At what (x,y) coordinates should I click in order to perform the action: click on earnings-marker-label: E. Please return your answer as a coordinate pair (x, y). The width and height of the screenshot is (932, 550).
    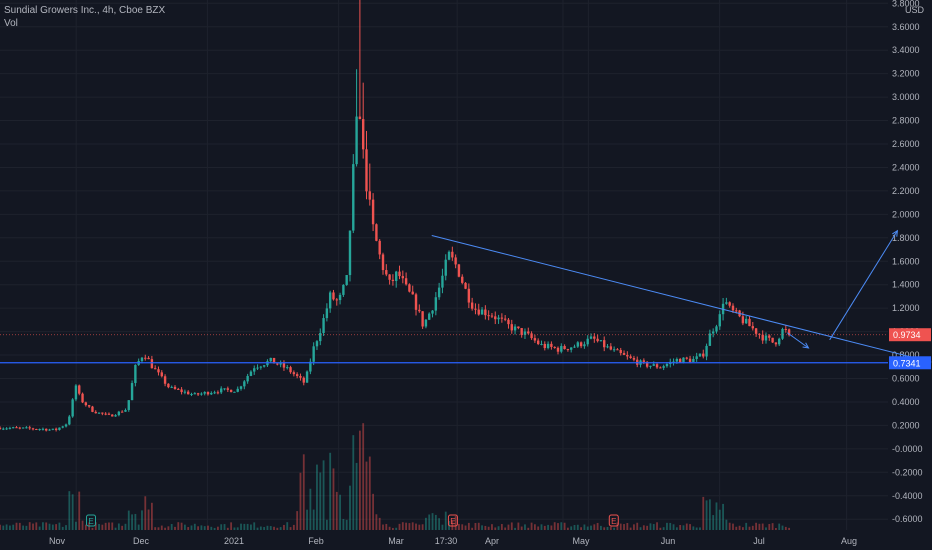
    Looking at the image, I should click on (452, 521).